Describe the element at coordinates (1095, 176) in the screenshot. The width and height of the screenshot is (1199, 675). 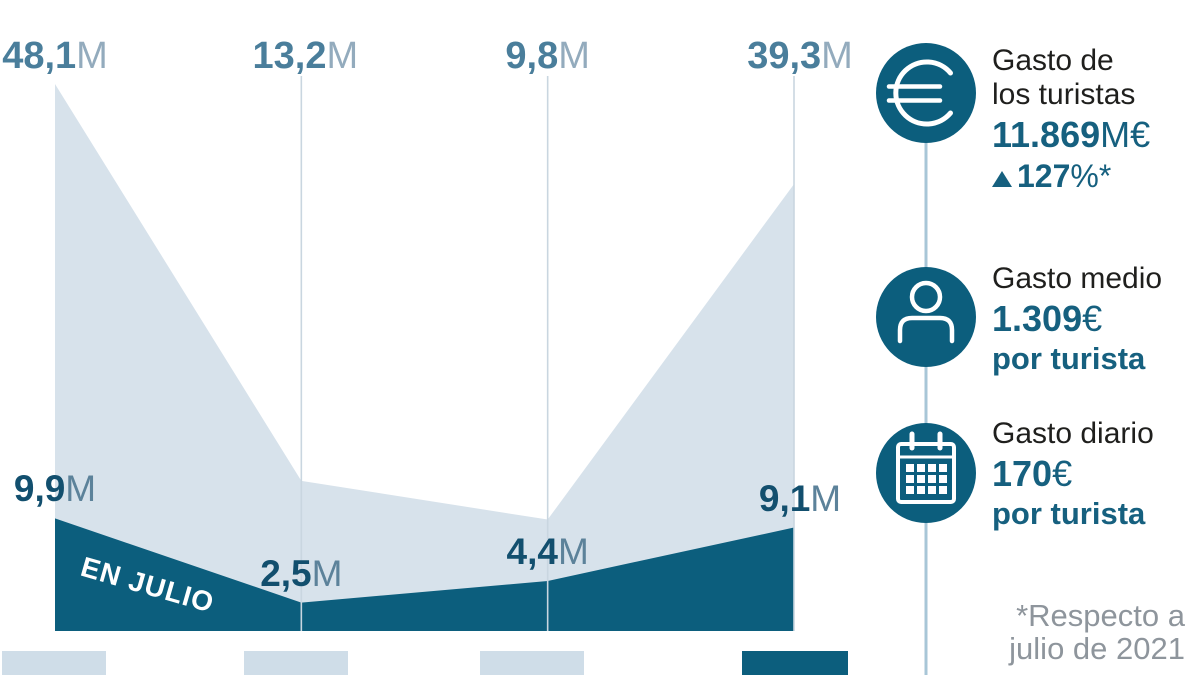
I see `stat-change: 127%*` at that location.